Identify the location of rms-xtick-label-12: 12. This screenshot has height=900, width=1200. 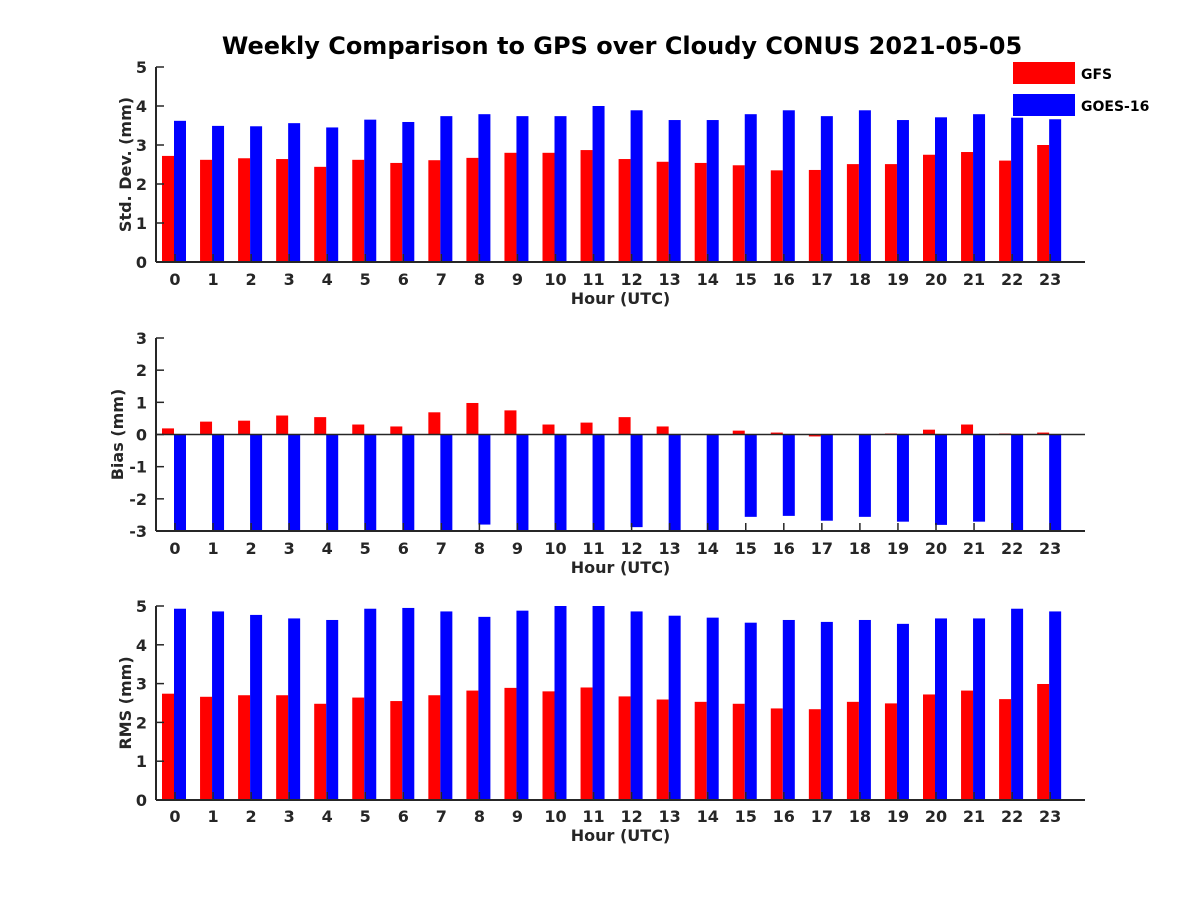
(631, 816).